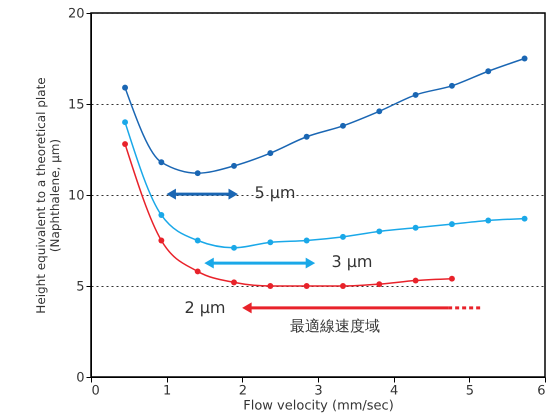  What do you see at coordinates (470, 391) in the screenshot?
I see `x-tick-label: 5` at bounding box center [470, 391].